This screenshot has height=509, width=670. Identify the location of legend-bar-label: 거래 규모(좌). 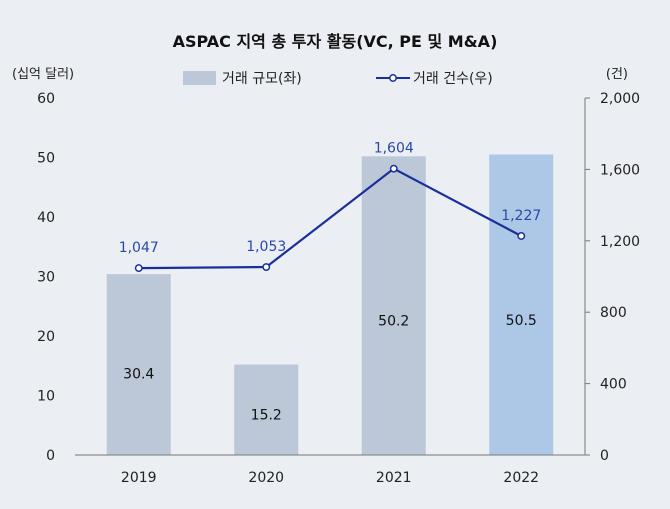
(262, 79).